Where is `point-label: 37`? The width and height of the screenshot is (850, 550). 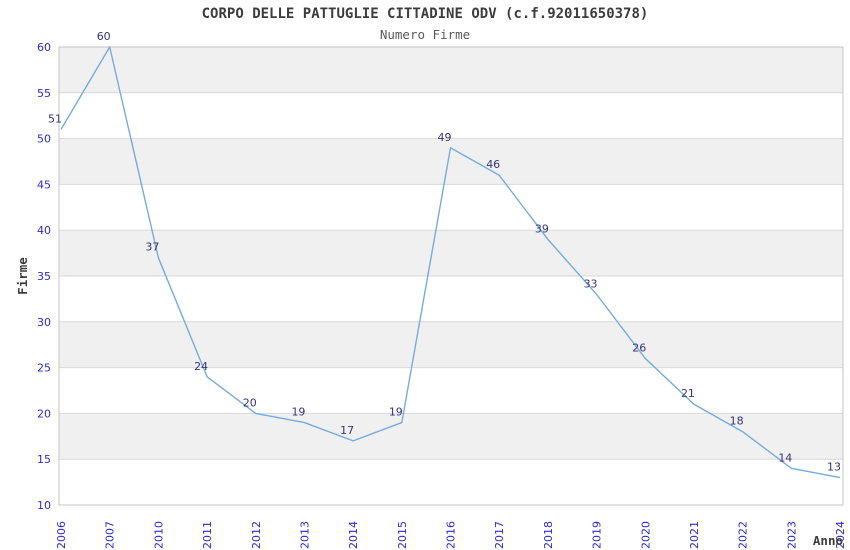 point-label: 37 is located at coordinates (152, 247).